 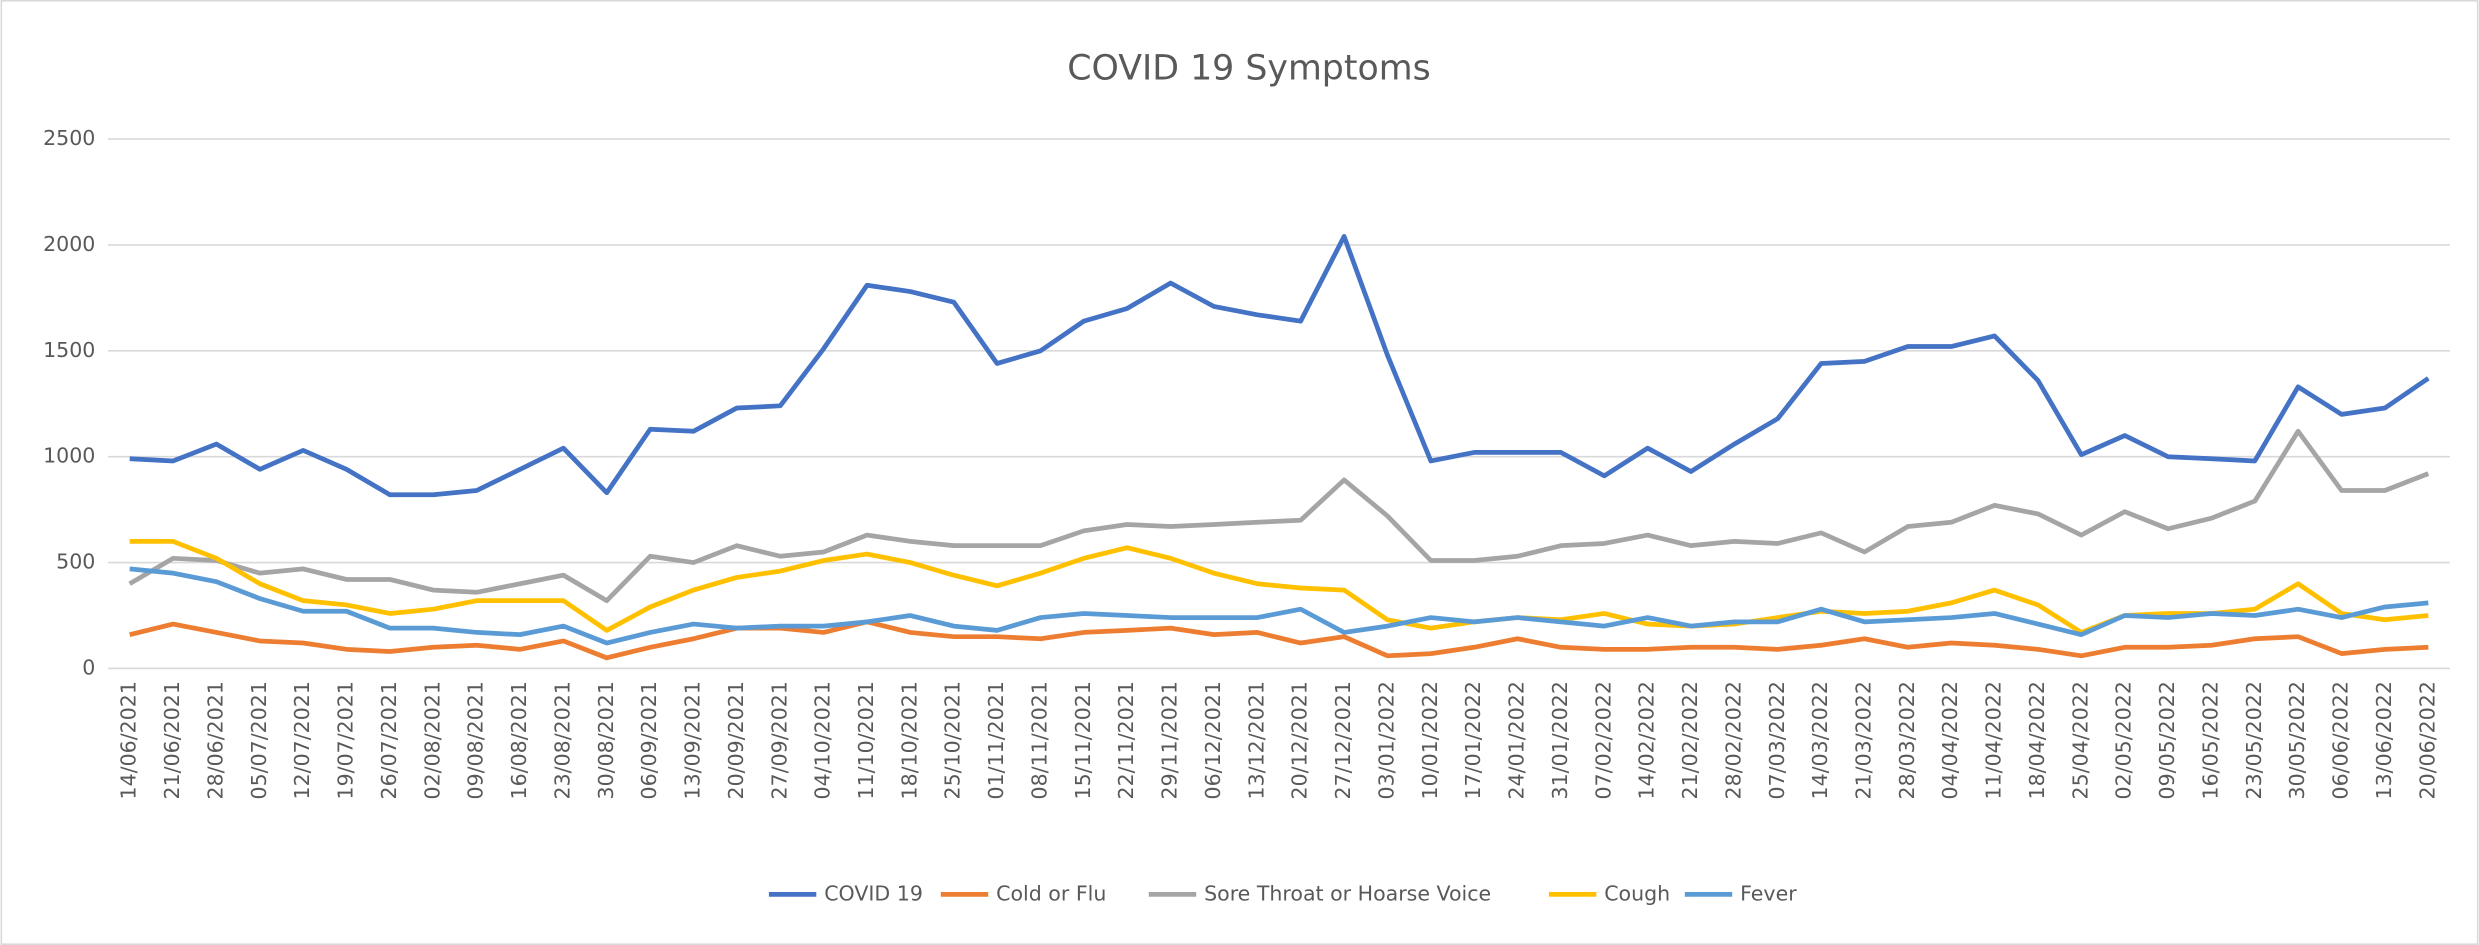 What do you see at coordinates (172, 740) in the screenshot?
I see `x-tick-label: 21/06/2021` at bounding box center [172, 740].